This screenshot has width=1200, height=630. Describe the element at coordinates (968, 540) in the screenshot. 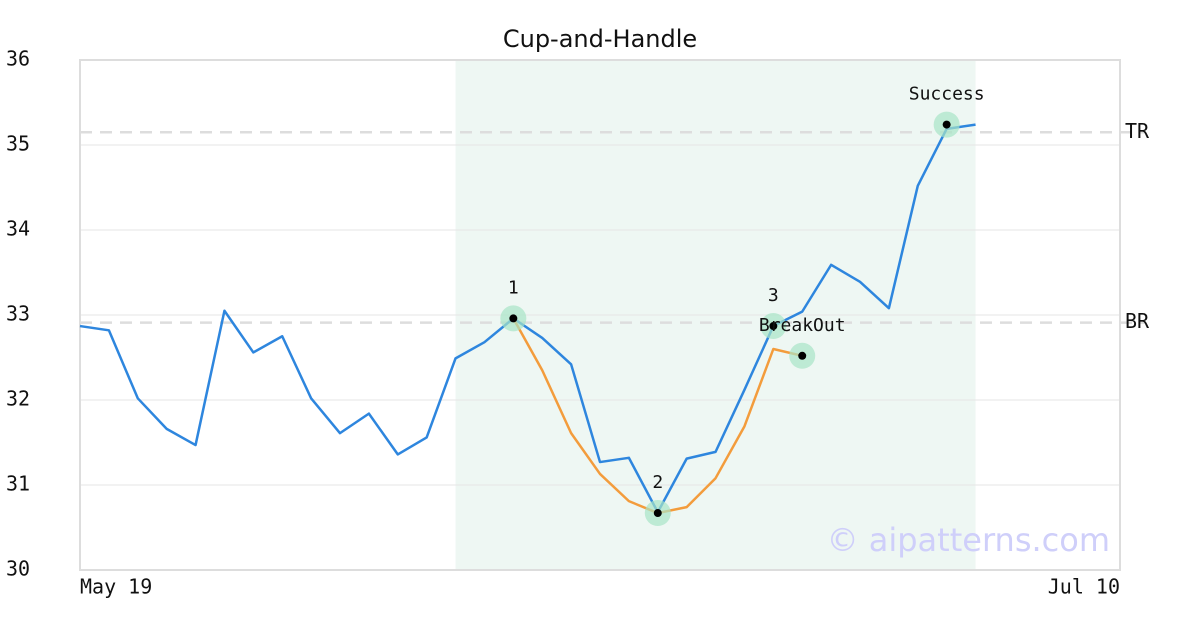

I see `watermark: © aipatterns.com` at that location.